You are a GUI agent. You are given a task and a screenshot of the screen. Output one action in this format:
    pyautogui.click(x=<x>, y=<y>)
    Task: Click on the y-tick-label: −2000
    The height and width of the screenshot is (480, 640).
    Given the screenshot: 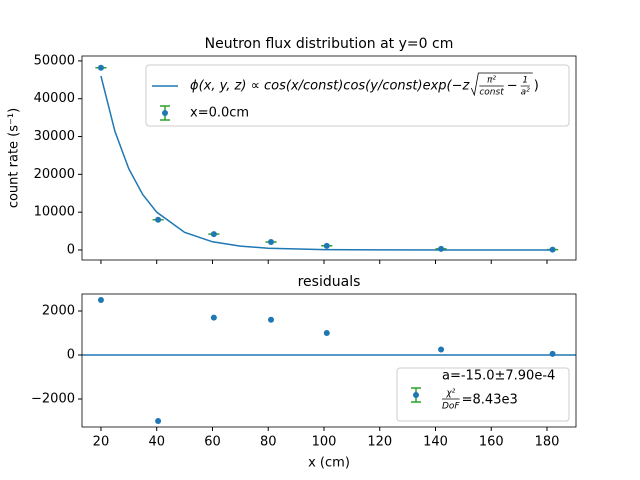 What is the action you would take?
    pyautogui.click(x=53, y=398)
    